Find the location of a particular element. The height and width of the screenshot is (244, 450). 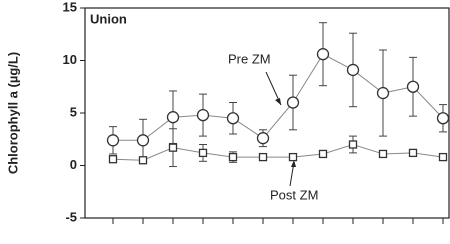

y-tick-label: 15 is located at coordinates (70, 7).